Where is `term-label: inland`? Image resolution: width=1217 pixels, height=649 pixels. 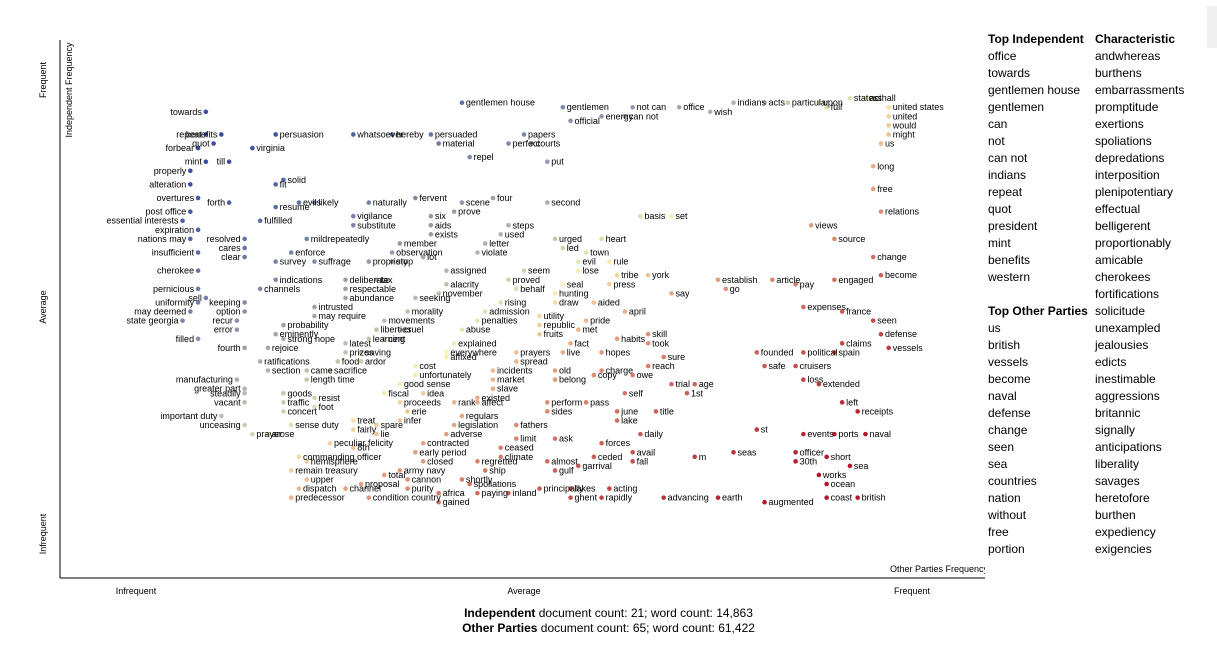 term-label: inland is located at coordinates (524, 493).